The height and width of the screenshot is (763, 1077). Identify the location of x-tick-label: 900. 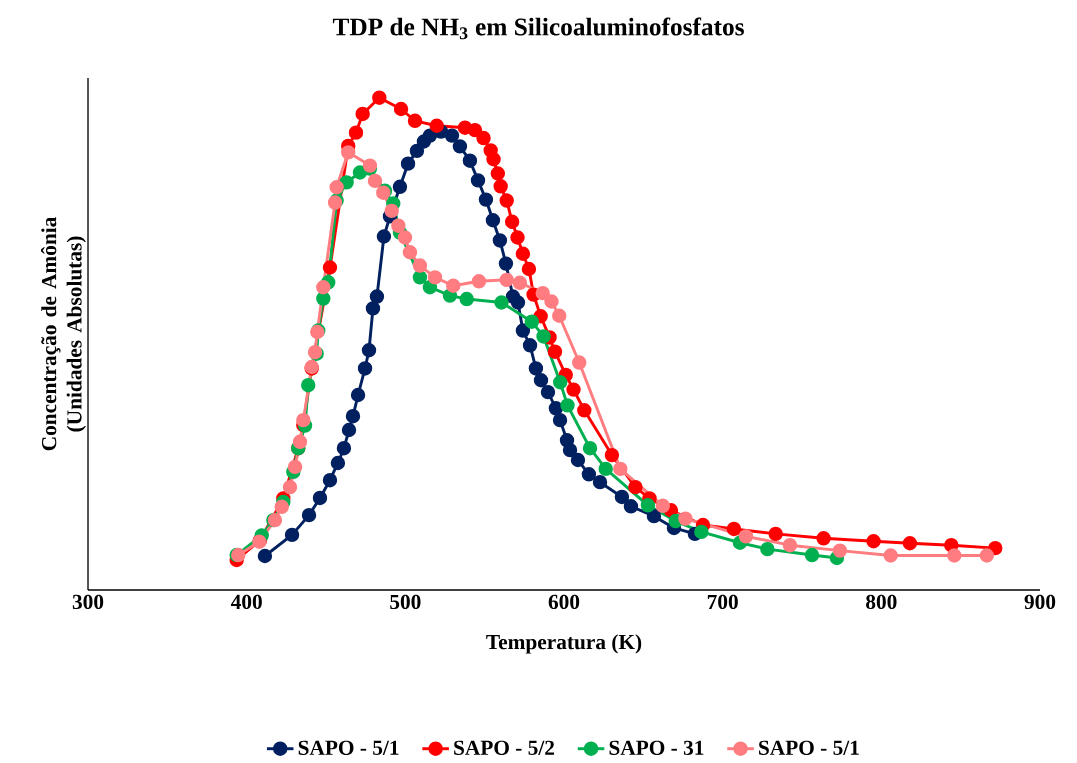
(1040, 602).